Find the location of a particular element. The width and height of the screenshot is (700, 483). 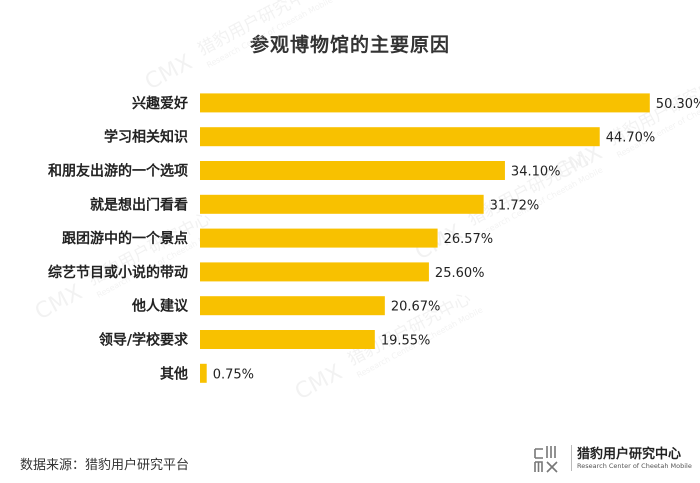

source-note: 数据来源：猎豹用户研究平台 is located at coordinates (105, 465).